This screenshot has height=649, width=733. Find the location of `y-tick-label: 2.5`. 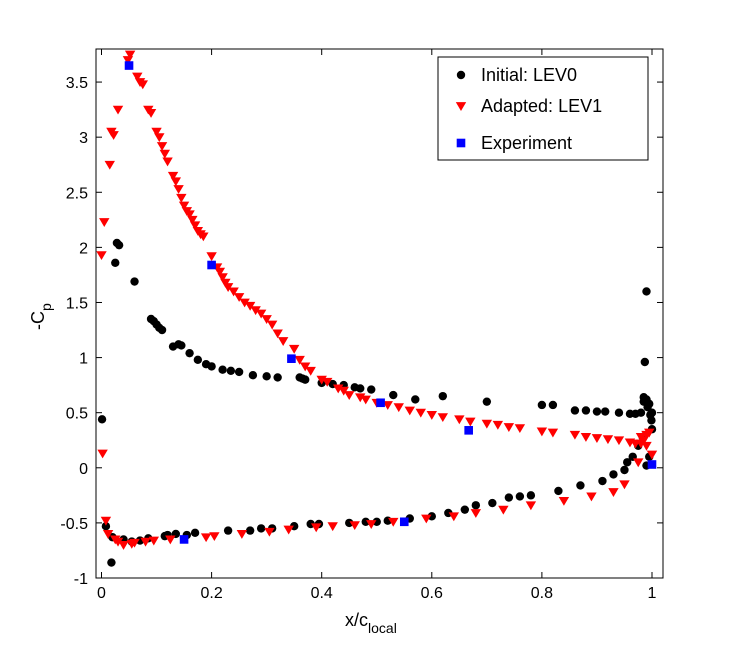

y-tick-label: 2.5 is located at coordinates (77, 193).